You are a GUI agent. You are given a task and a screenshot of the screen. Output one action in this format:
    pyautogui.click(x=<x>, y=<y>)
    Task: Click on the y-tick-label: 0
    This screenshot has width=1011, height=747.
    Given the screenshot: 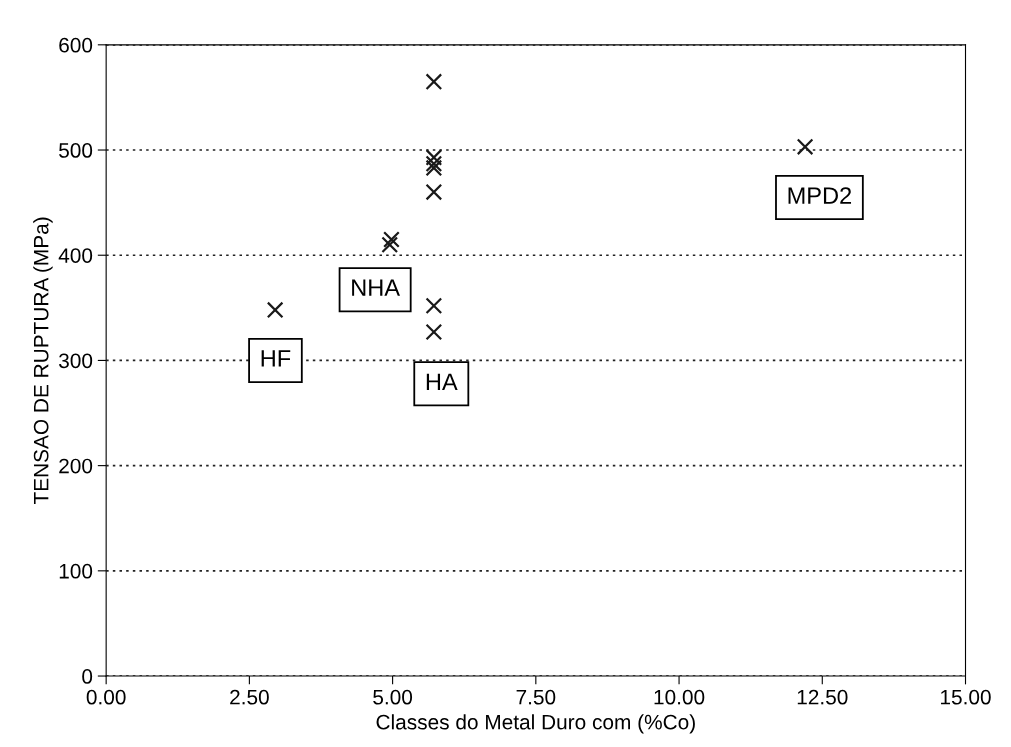 What is the action you would take?
    pyautogui.click(x=87, y=676)
    